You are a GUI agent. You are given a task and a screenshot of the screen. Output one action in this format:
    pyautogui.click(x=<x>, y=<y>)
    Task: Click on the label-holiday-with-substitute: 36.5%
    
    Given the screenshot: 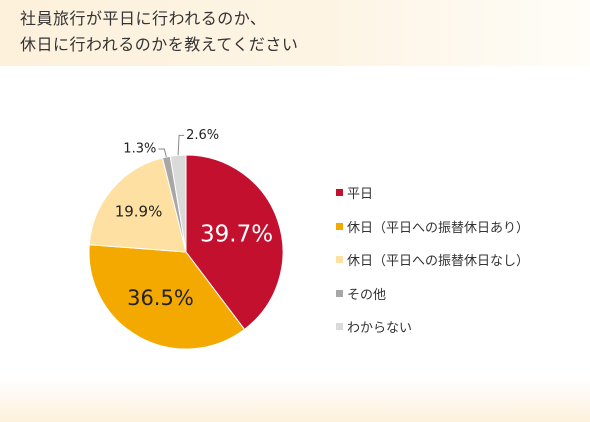 What is the action you would take?
    pyautogui.click(x=160, y=298)
    